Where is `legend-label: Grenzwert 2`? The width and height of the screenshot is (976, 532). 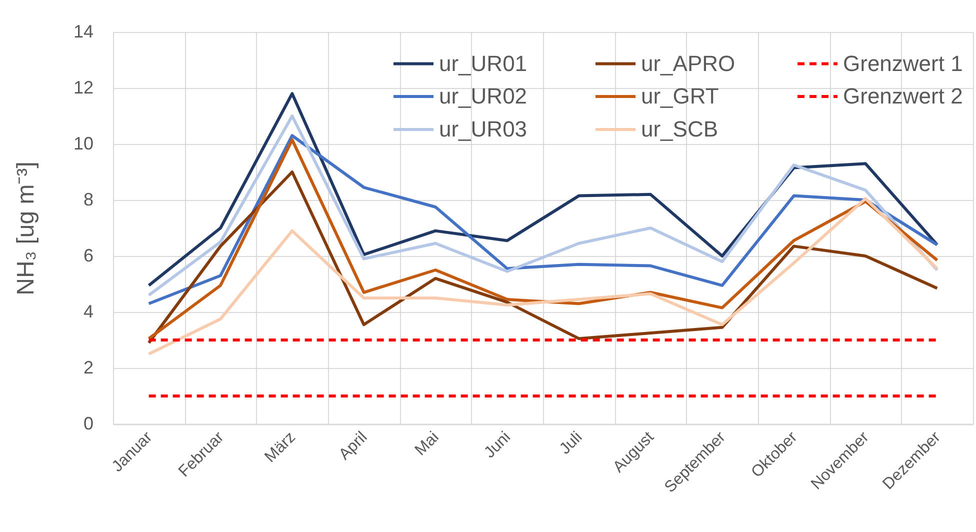 legend-label: Grenzwert 2 is located at coordinates (903, 96).